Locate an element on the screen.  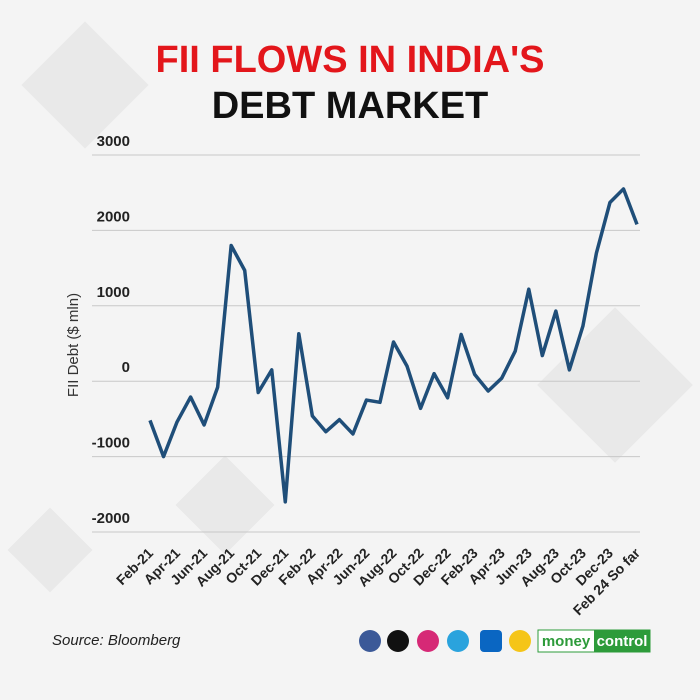
y-tick-label: 3000 is located at coordinates (113, 141).